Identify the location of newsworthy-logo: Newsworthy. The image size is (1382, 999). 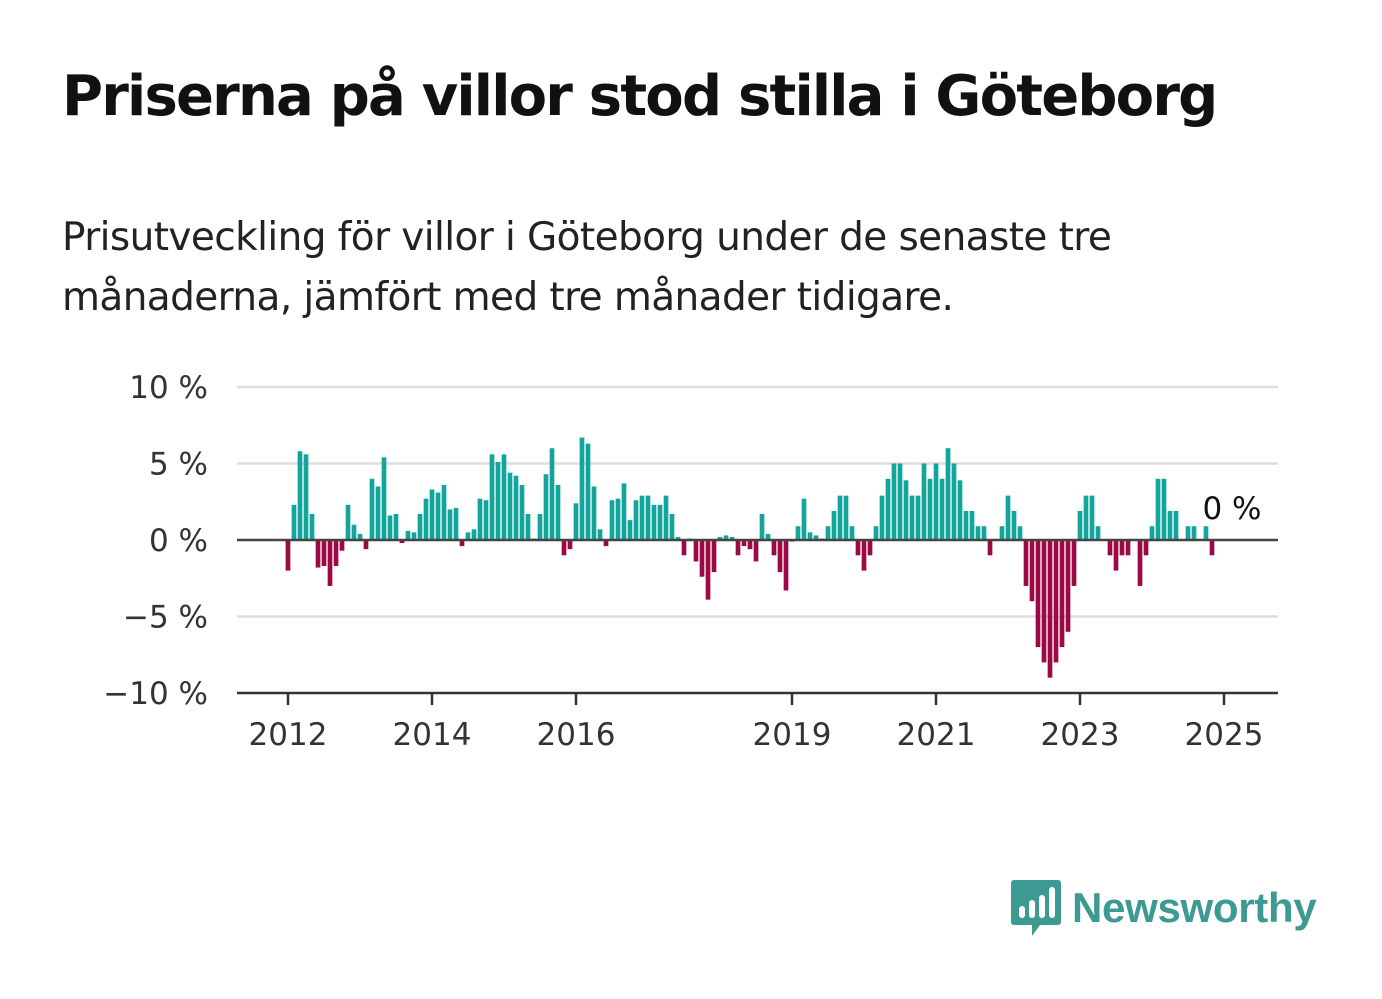
(1163, 908).